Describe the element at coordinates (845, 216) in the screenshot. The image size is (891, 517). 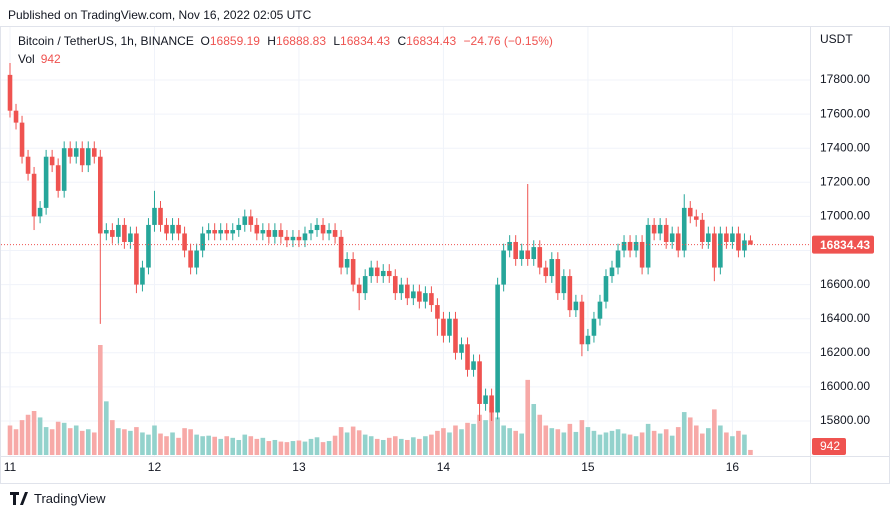
I see `y-tick-label: 17000.00` at that location.